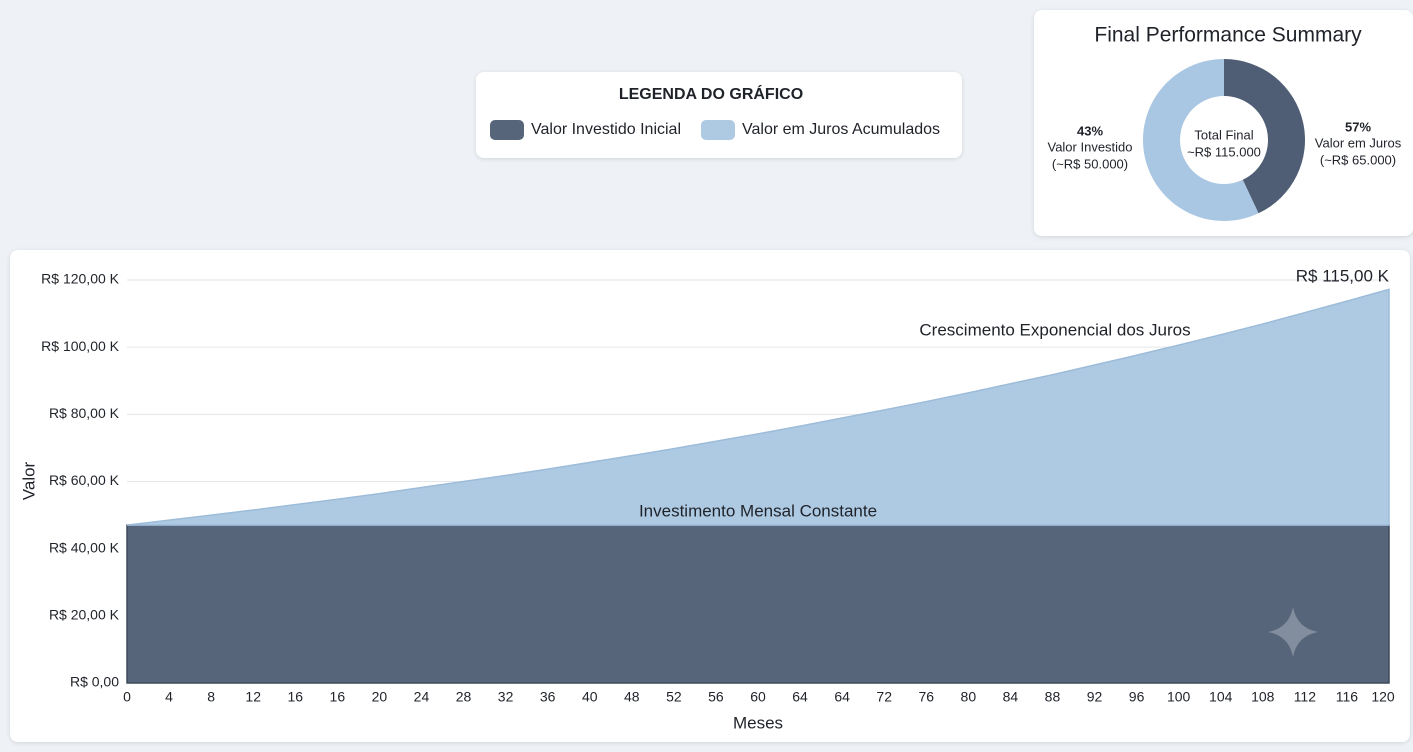 The image size is (1413, 752). I want to click on x-tick-label: 36, so click(548, 697).